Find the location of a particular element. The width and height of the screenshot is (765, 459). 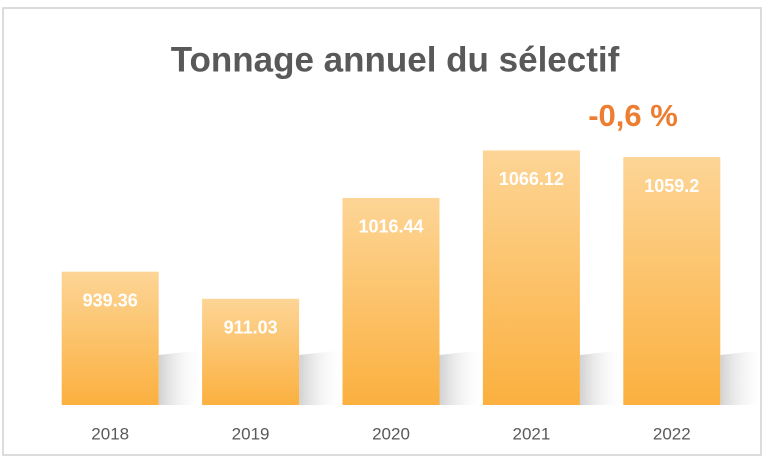

x-tick-label: 2021 is located at coordinates (531, 433).